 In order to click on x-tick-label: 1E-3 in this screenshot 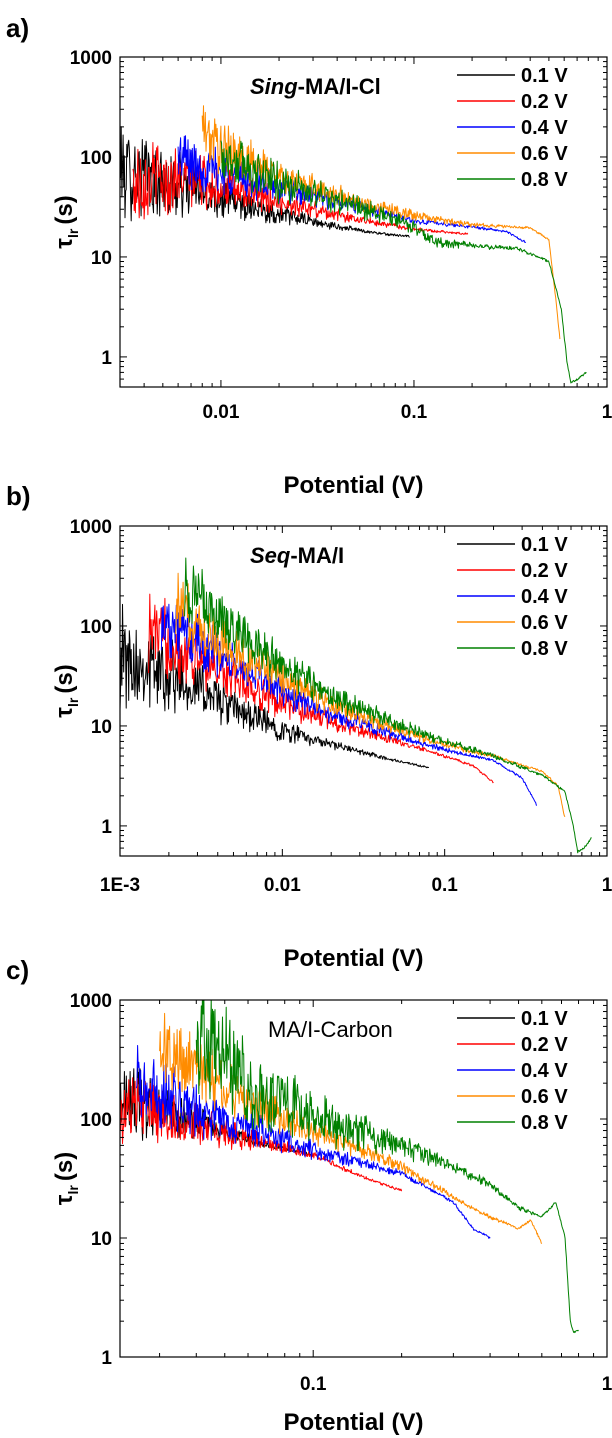, I will do `click(120, 885)`.